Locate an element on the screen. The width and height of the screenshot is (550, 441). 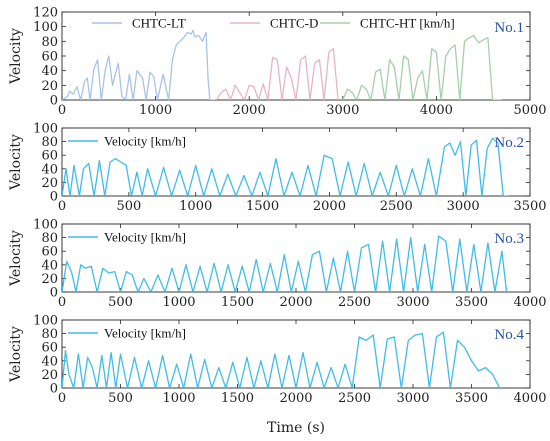
y-tick-label: 120 is located at coordinates (45, 13).